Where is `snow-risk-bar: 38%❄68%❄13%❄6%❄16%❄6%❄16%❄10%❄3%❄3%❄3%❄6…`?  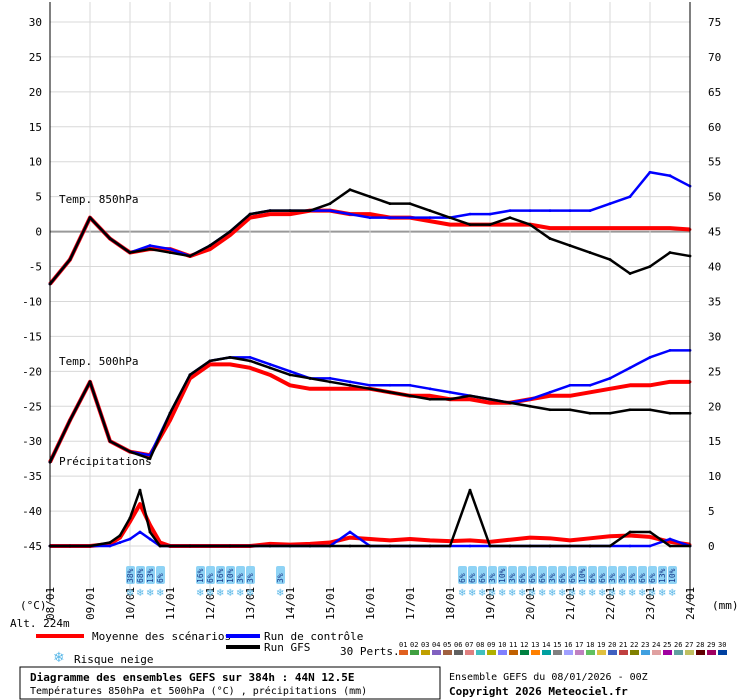 snow-risk-bar: 38%❄68%❄13%❄6%❄16%❄6%❄16%❄10%❄3%❄3%❄3%❄6… is located at coordinates (401, 582).